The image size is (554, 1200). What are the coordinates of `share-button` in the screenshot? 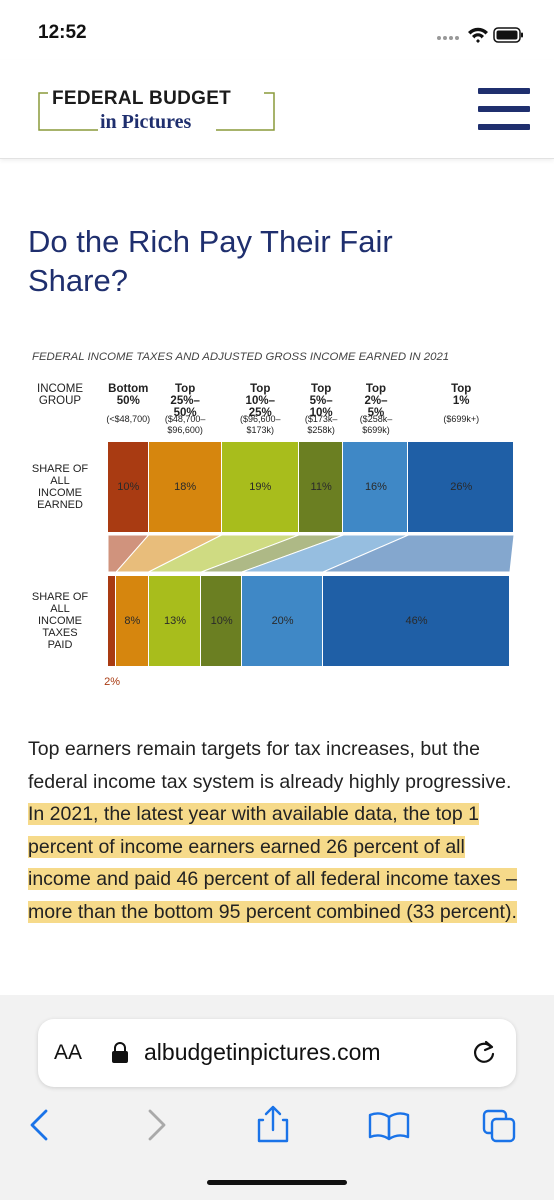 It's located at (273, 1124).